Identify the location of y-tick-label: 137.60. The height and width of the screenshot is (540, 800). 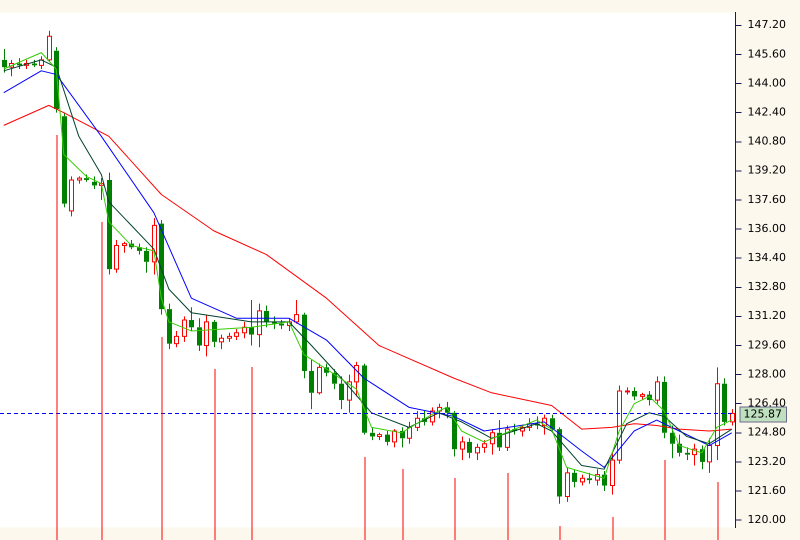
(767, 199).